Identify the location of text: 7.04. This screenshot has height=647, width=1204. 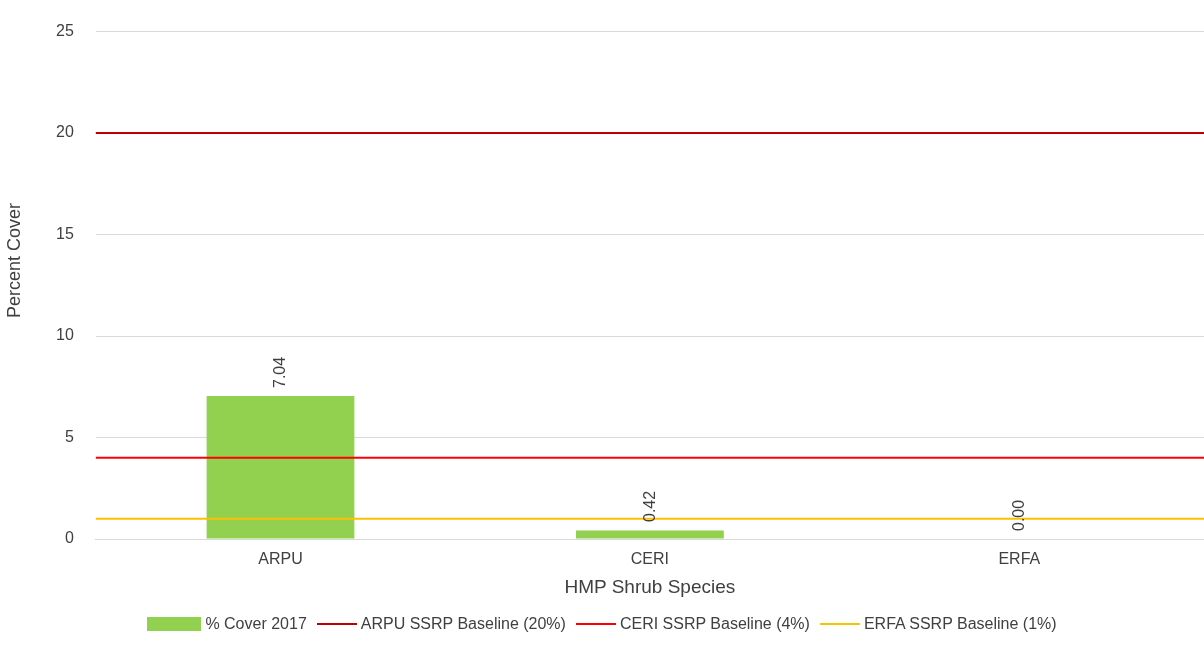
(280, 372).